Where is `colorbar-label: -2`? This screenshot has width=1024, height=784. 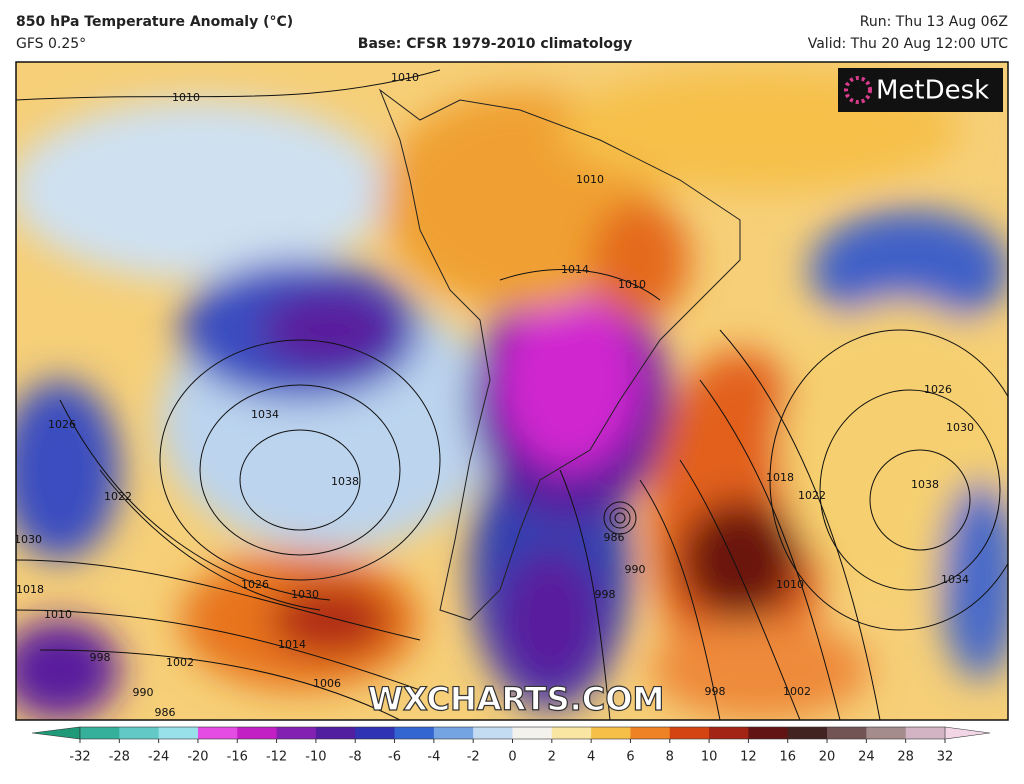 colorbar-label: -2 is located at coordinates (473, 757).